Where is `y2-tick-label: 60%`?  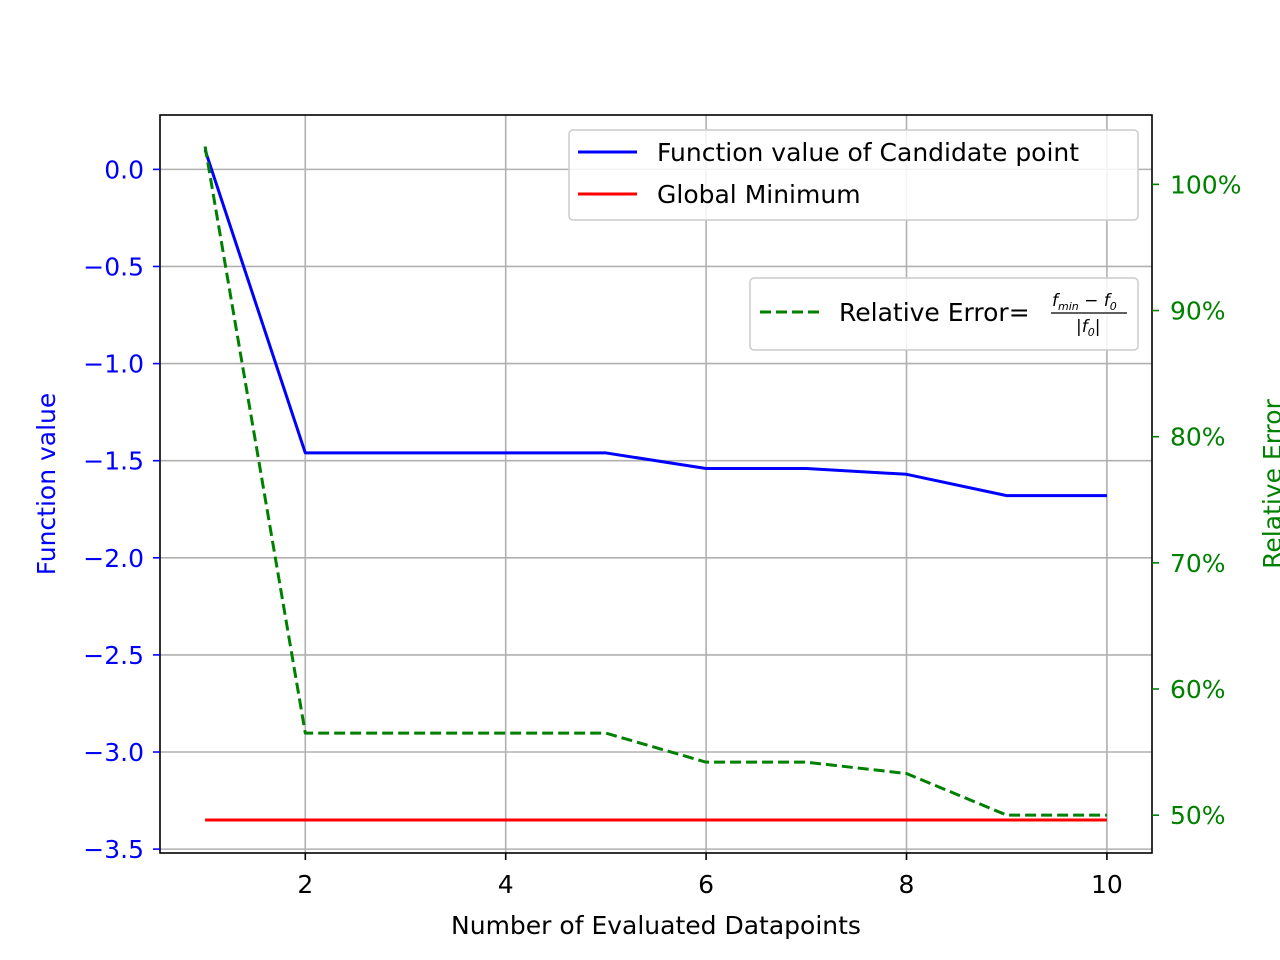
y2-tick-label: 60% is located at coordinates (1198, 689).